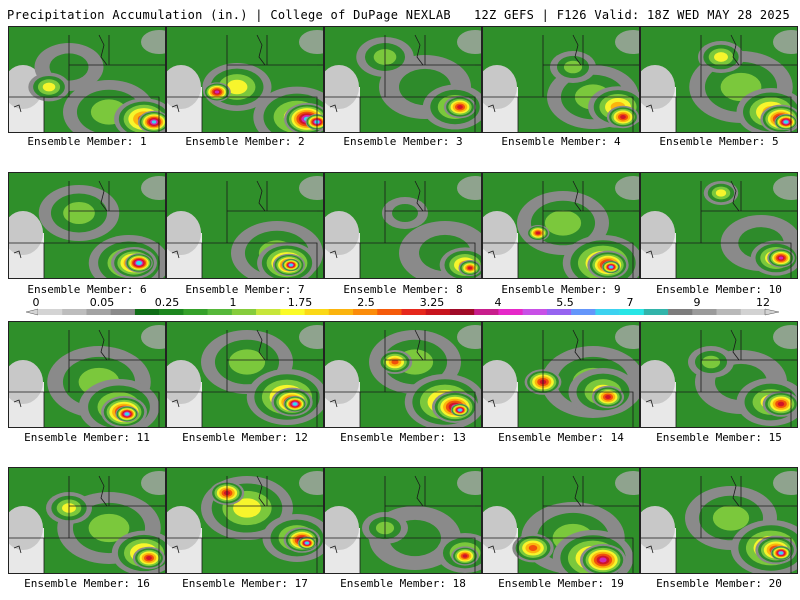  I want to click on ensemble-member-label: Ensemble Member: 14, so click(561, 437).